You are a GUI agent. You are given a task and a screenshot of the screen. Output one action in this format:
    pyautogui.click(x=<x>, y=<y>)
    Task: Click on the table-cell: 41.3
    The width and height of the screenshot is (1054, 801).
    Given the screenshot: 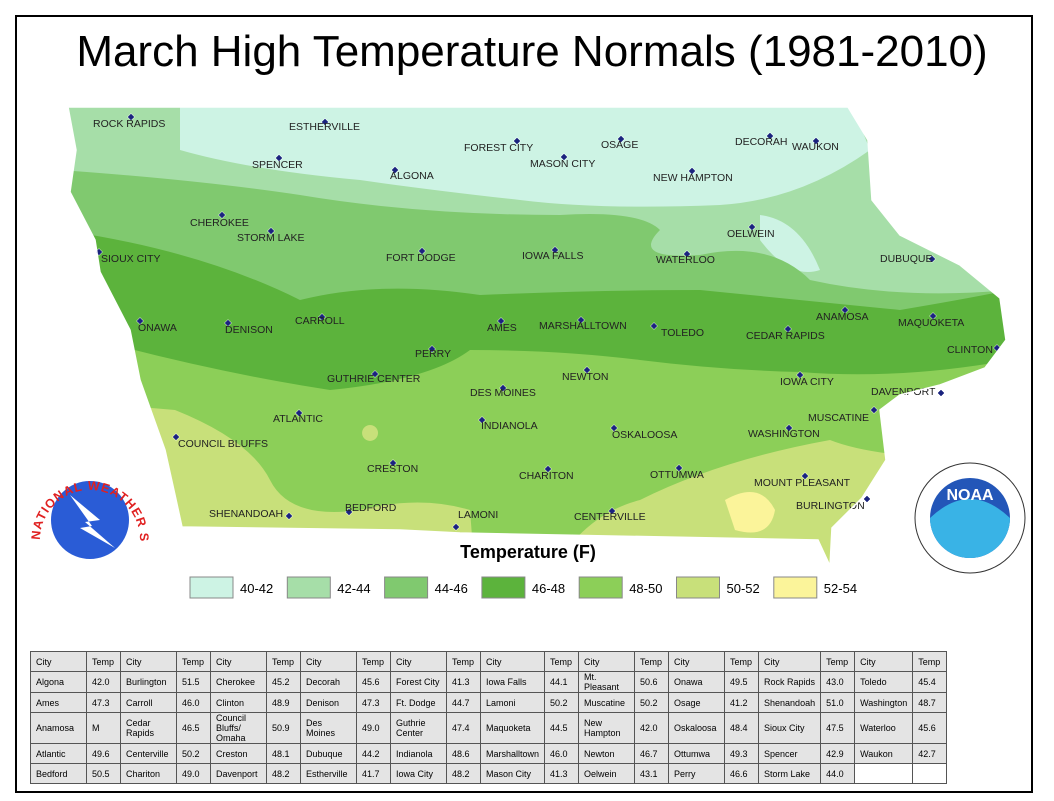 What is the action you would take?
    pyautogui.click(x=463, y=682)
    